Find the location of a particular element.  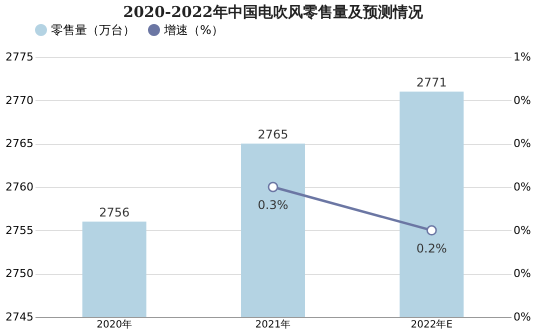

y-tick-label: 2750 is located at coordinates (20, 273).